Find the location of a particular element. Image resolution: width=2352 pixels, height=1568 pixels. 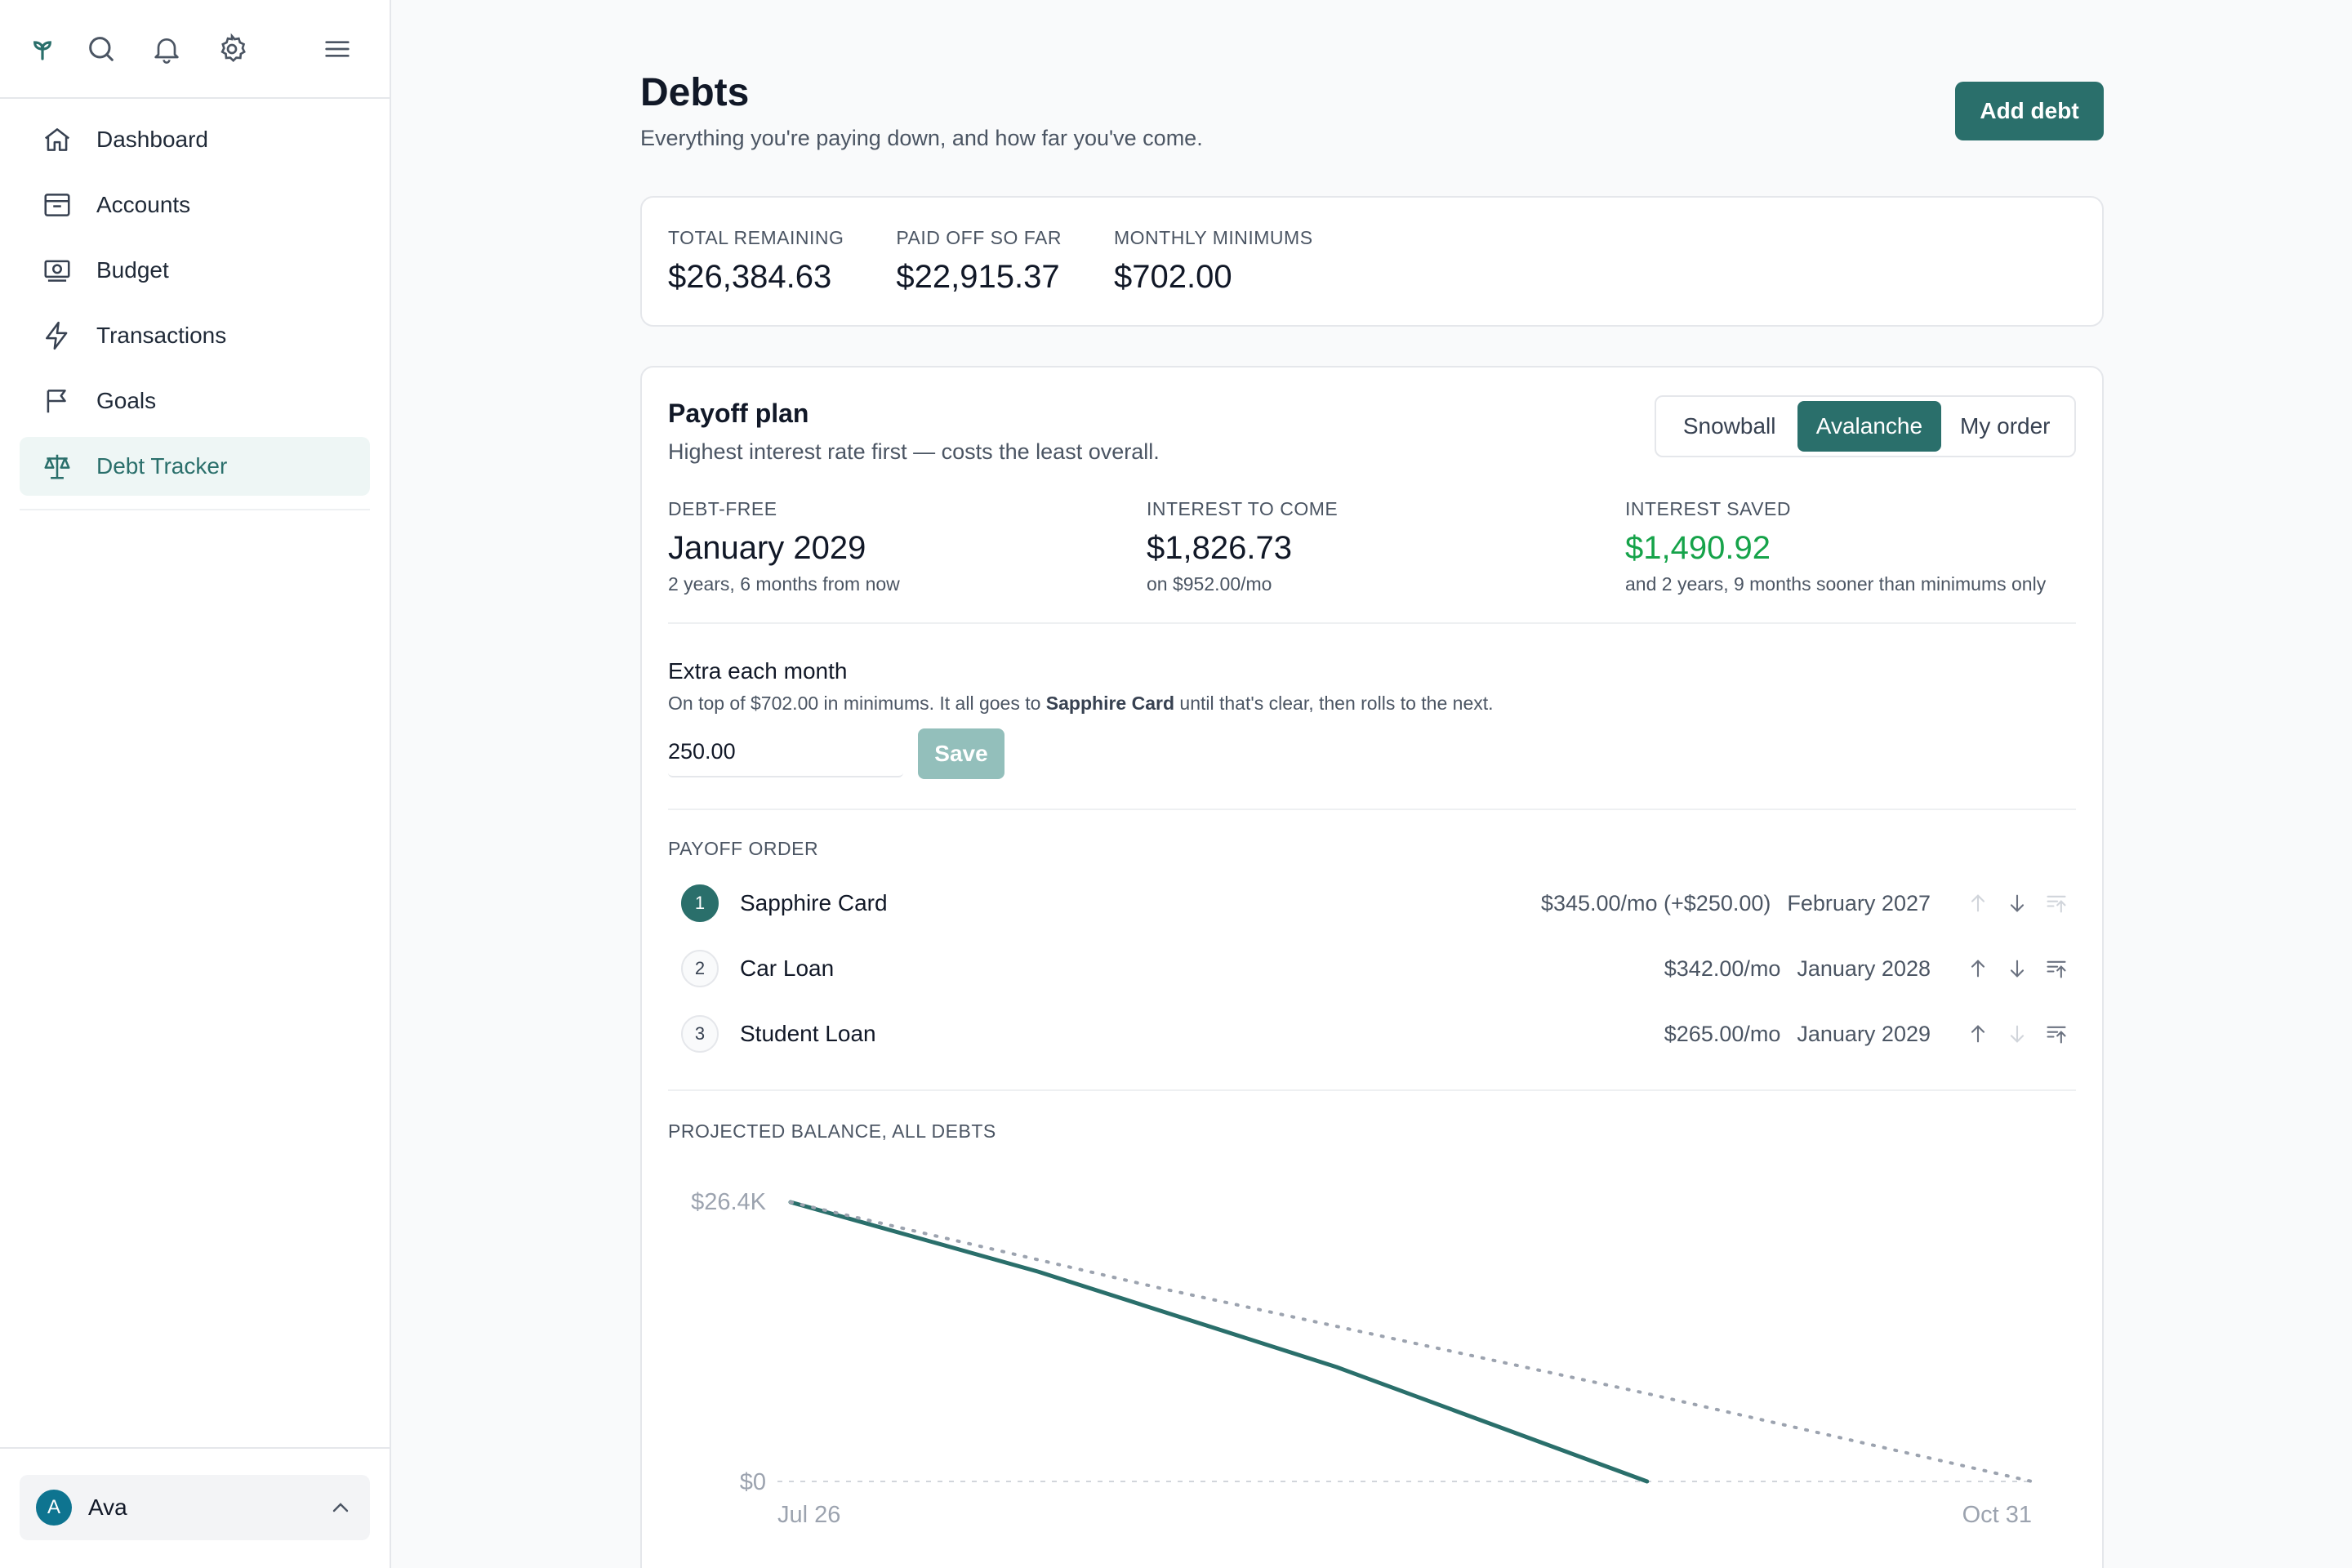

page-title: Debts is located at coordinates (695, 92).